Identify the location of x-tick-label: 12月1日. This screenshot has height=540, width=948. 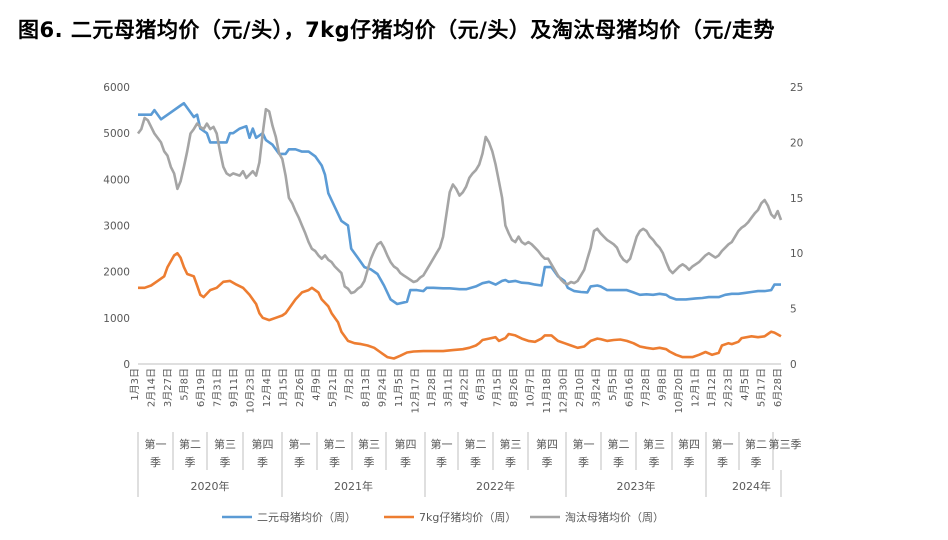
(696, 387).